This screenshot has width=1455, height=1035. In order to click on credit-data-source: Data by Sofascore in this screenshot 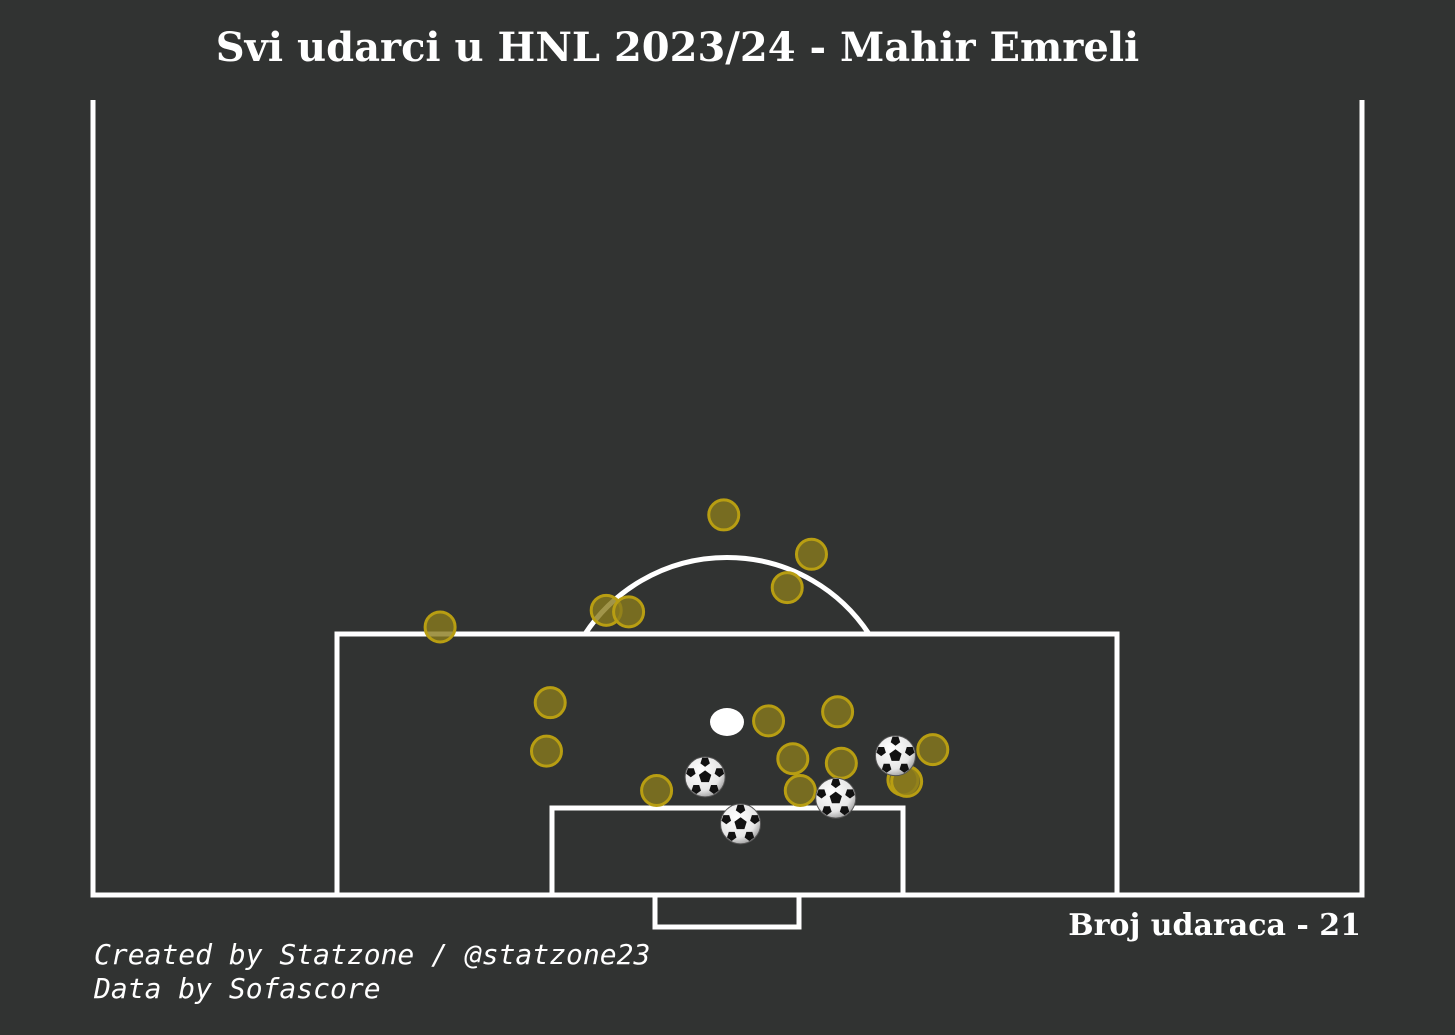, I will do `click(237, 988)`.